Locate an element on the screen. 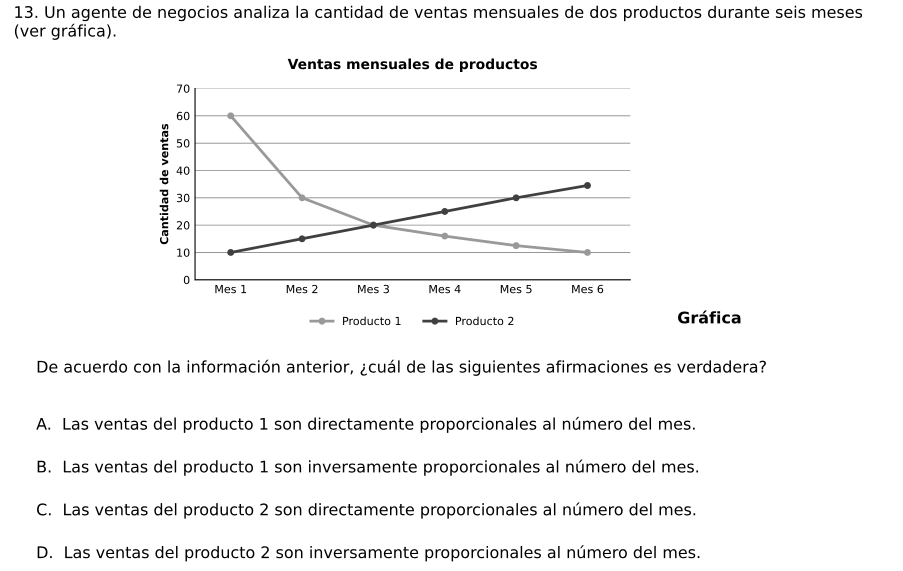 This screenshot has height=571, width=903. y-tick-label: 0 is located at coordinates (187, 280).